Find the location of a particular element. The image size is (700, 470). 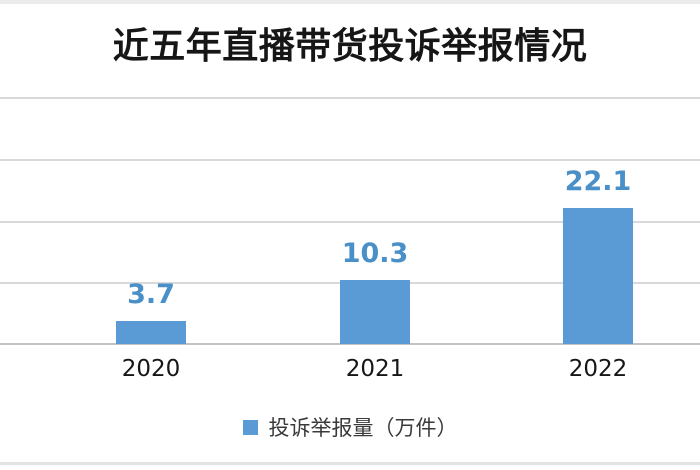

bar-group-2020: 3.7 is located at coordinates (151, 312).